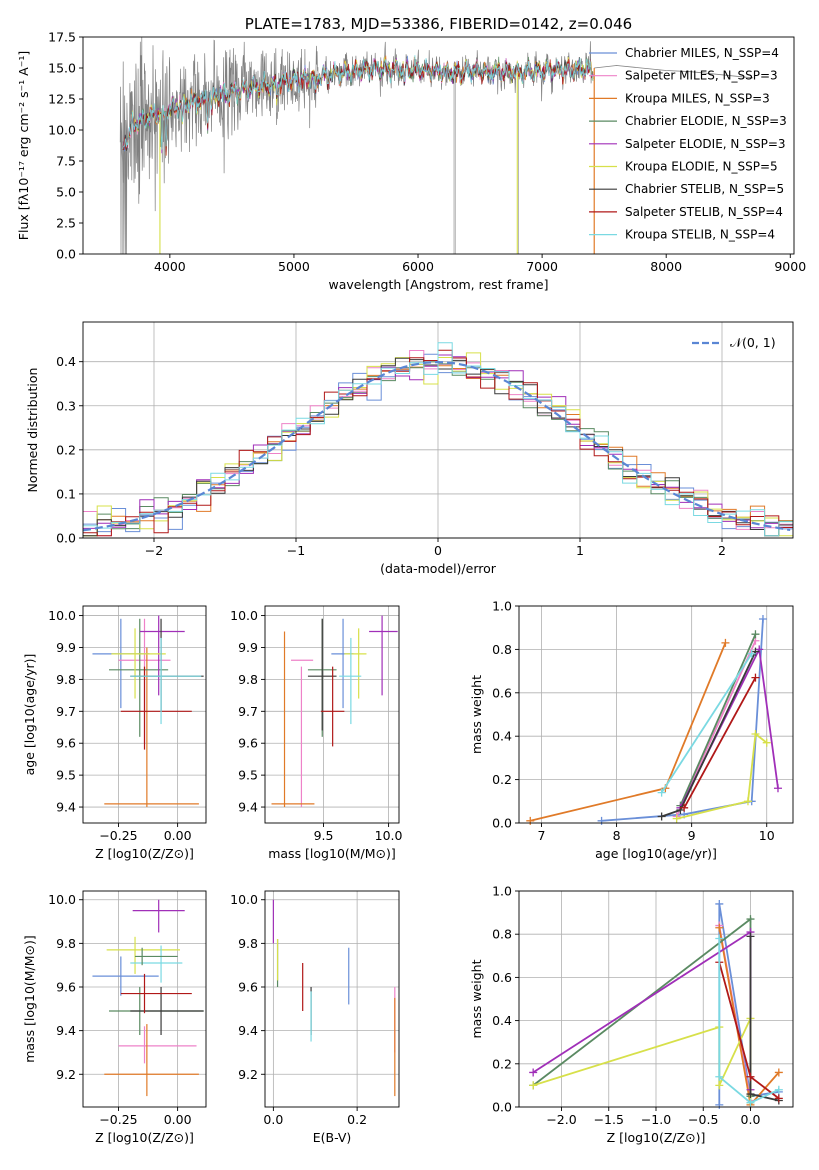  What do you see at coordinates (29, 999) in the screenshot?
I see `mass_vs_Z-ylabel: mass [log10(M/M⊙)]` at bounding box center [29, 999].